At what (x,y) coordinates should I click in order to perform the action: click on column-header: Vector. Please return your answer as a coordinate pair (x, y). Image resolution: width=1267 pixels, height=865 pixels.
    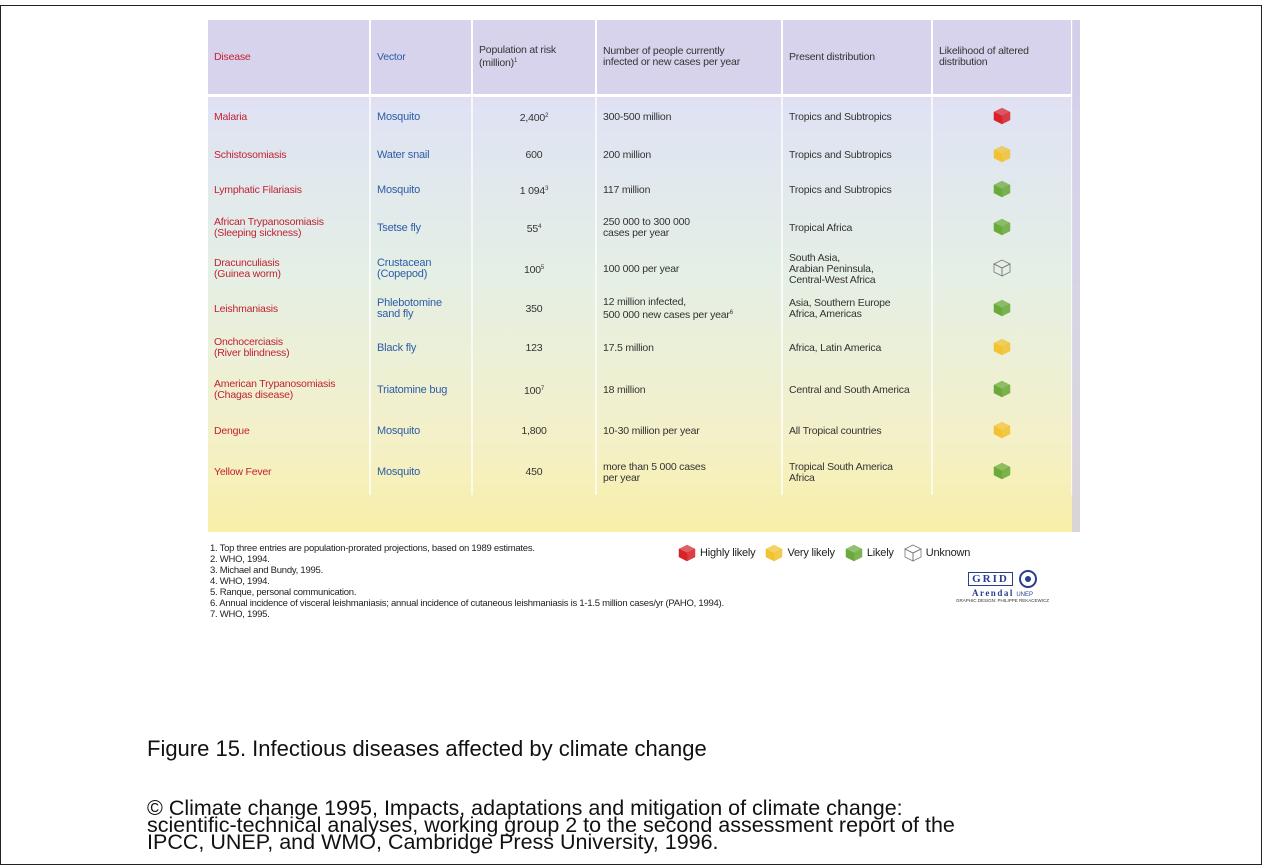
    Looking at the image, I should click on (421, 57).